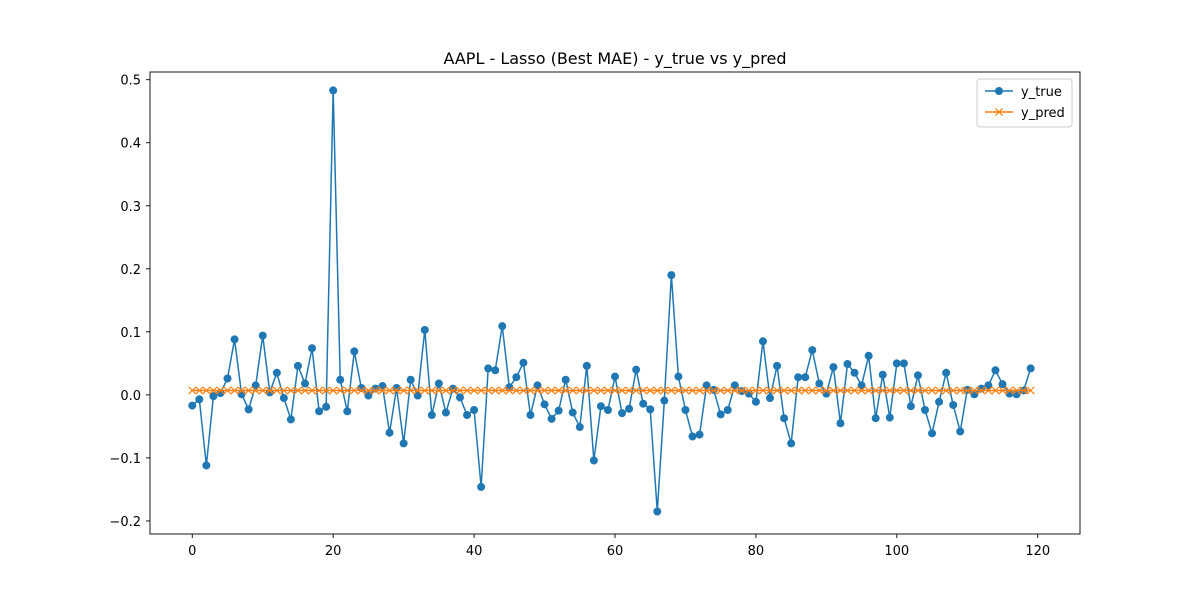  I want to click on y-tick-label: 0.5, so click(130, 81).